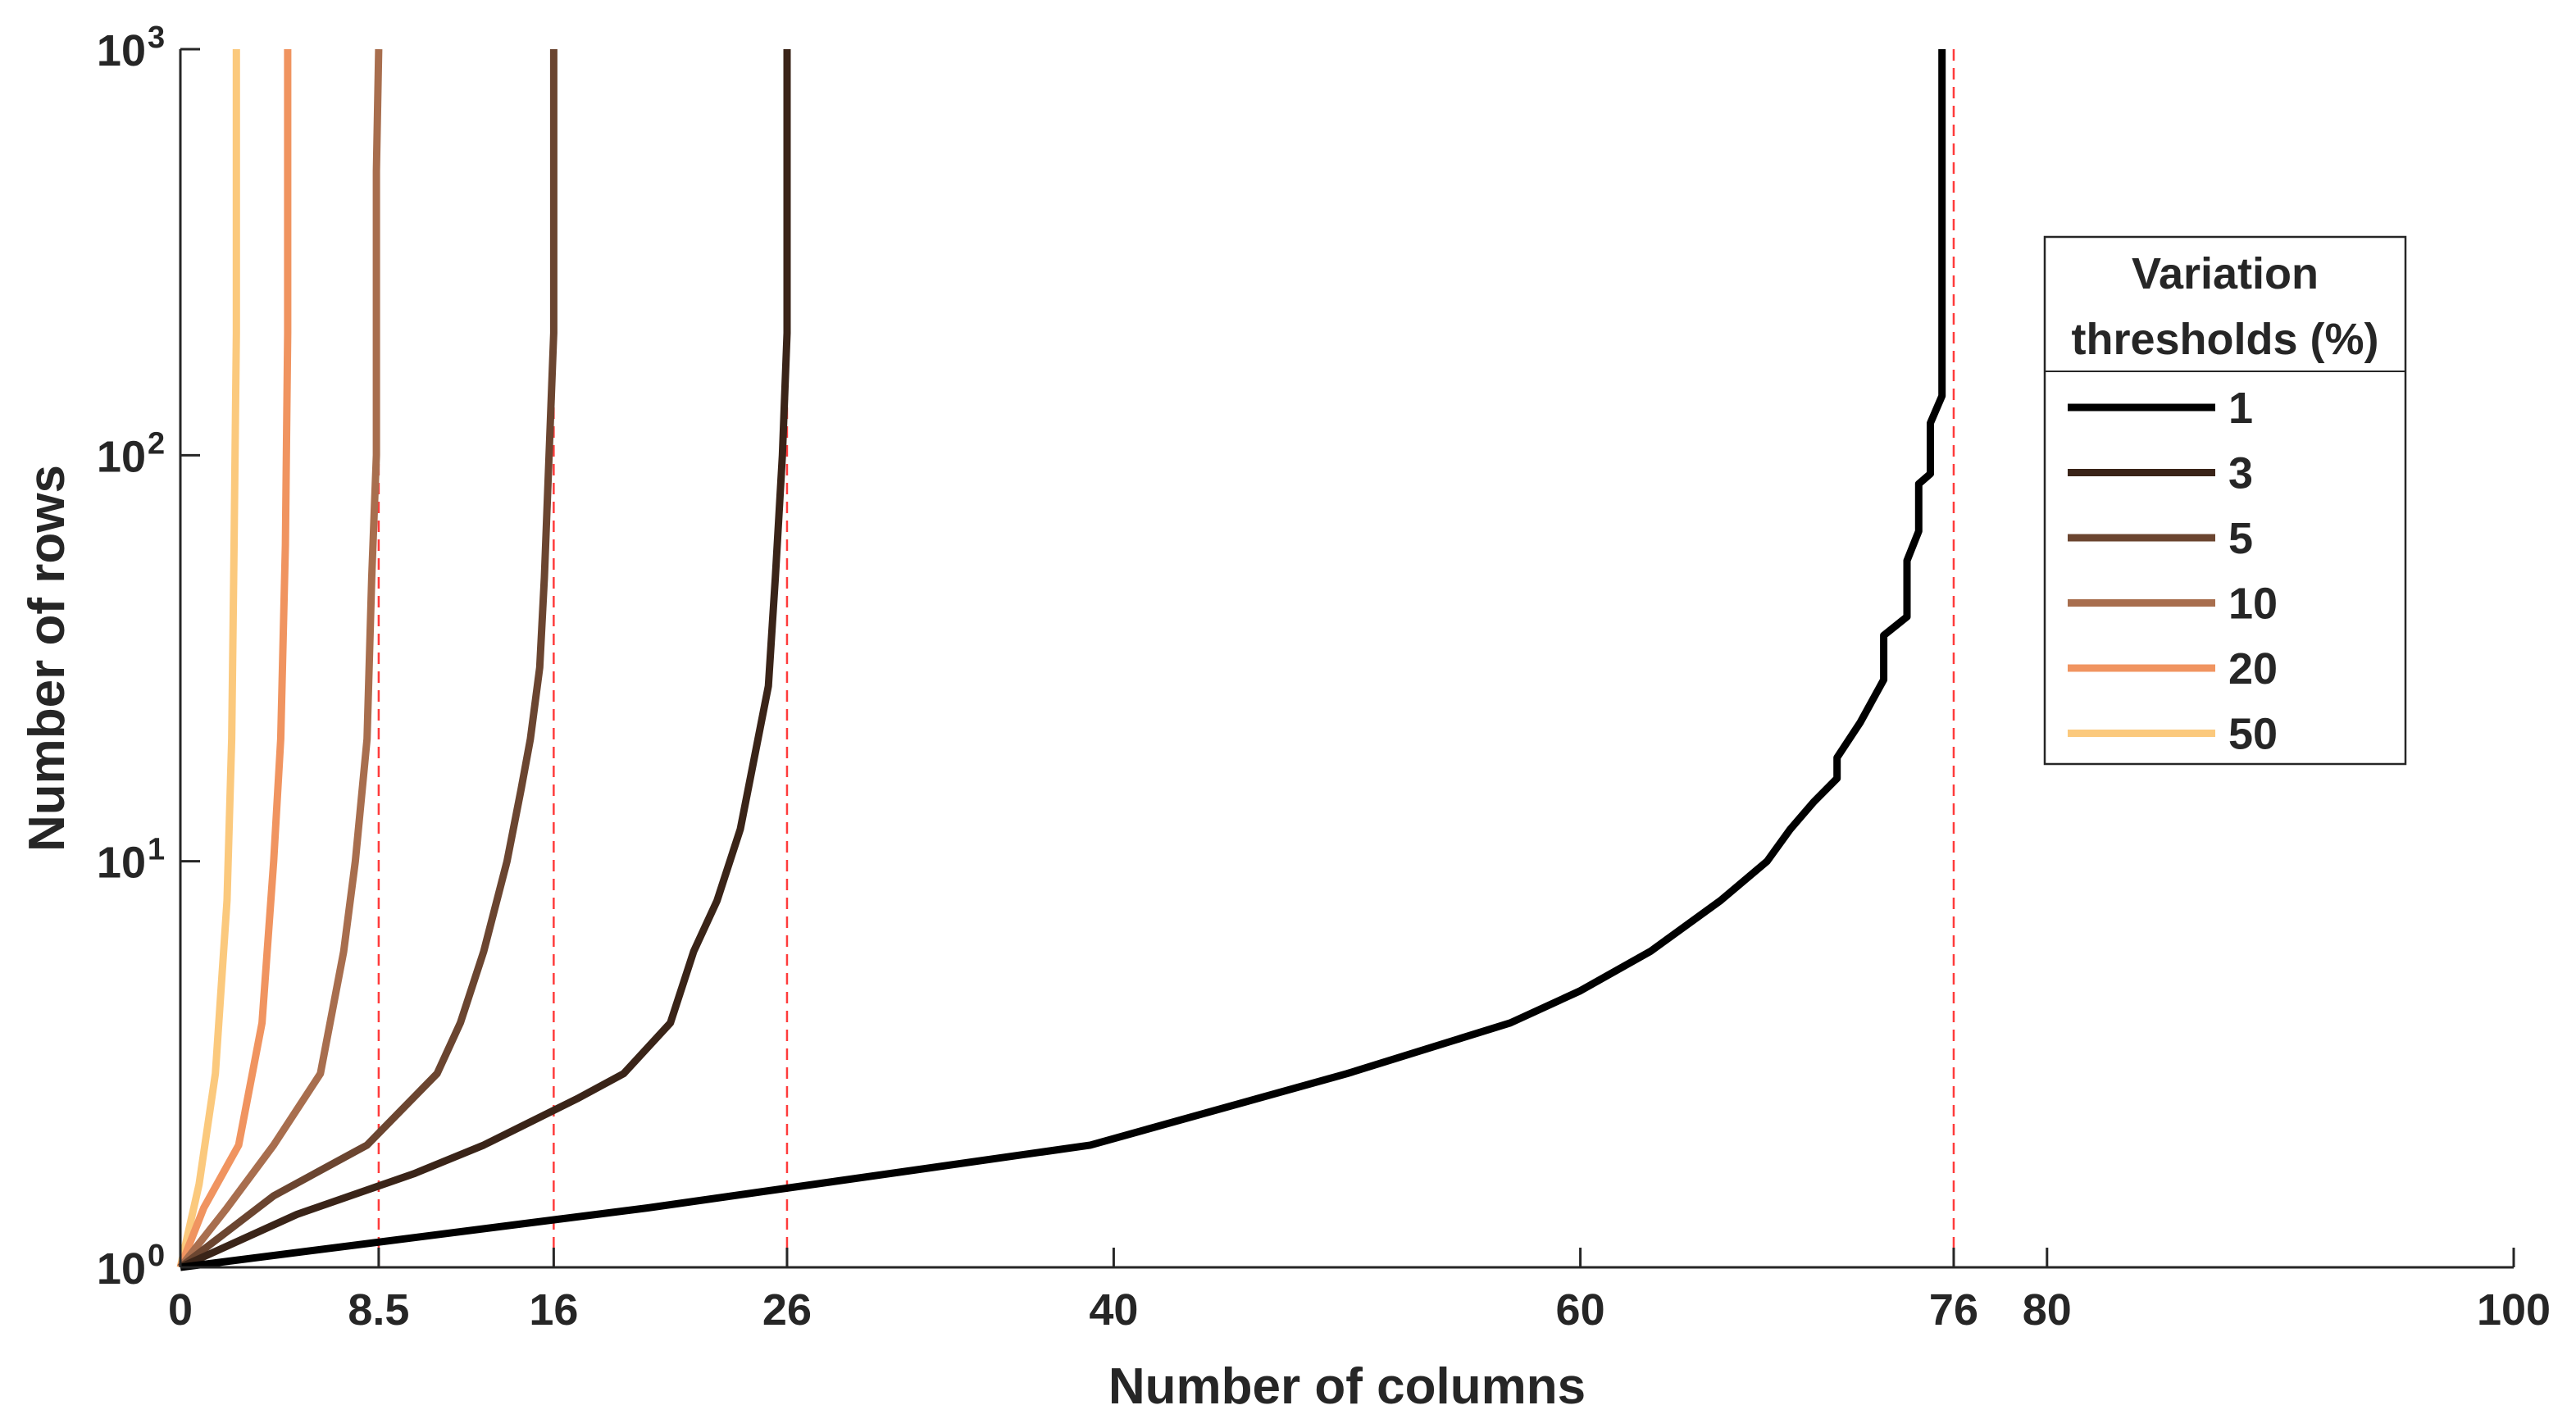 The width and height of the screenshot is (2576, 1428). I want to click on x-tick-label-6: 76, so click(1954, 1310).